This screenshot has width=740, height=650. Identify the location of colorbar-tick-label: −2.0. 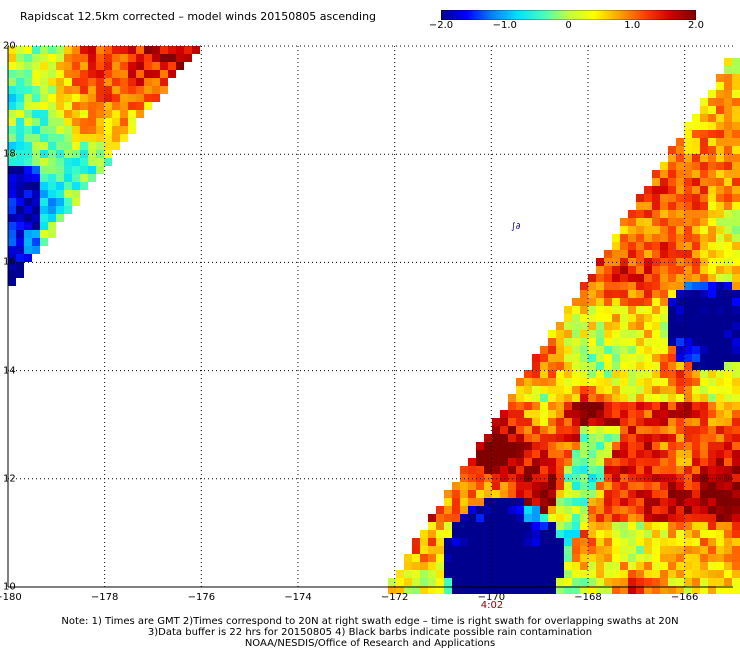
(441, 25).